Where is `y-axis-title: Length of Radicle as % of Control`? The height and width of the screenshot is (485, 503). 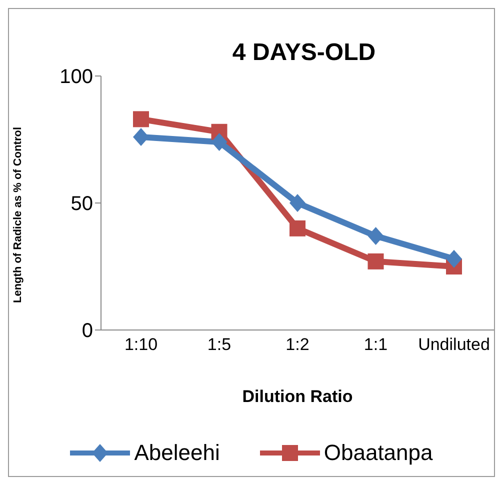 y-axis-title: Length of Radicle as % of Control is located at coordinates (18, 214).